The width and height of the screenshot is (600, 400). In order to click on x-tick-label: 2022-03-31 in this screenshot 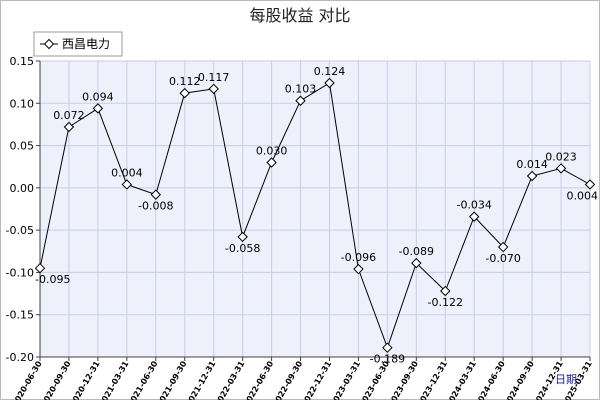, I will do `click(230, 379)`.